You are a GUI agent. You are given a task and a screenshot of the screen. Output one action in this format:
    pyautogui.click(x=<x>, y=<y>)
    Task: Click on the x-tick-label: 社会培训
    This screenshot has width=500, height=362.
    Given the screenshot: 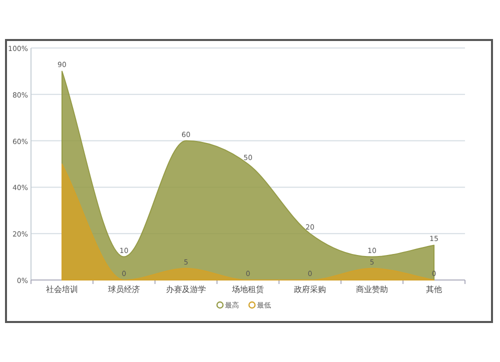 What is the action you would take?
    pyautogui.click(x=62, y=289)
    